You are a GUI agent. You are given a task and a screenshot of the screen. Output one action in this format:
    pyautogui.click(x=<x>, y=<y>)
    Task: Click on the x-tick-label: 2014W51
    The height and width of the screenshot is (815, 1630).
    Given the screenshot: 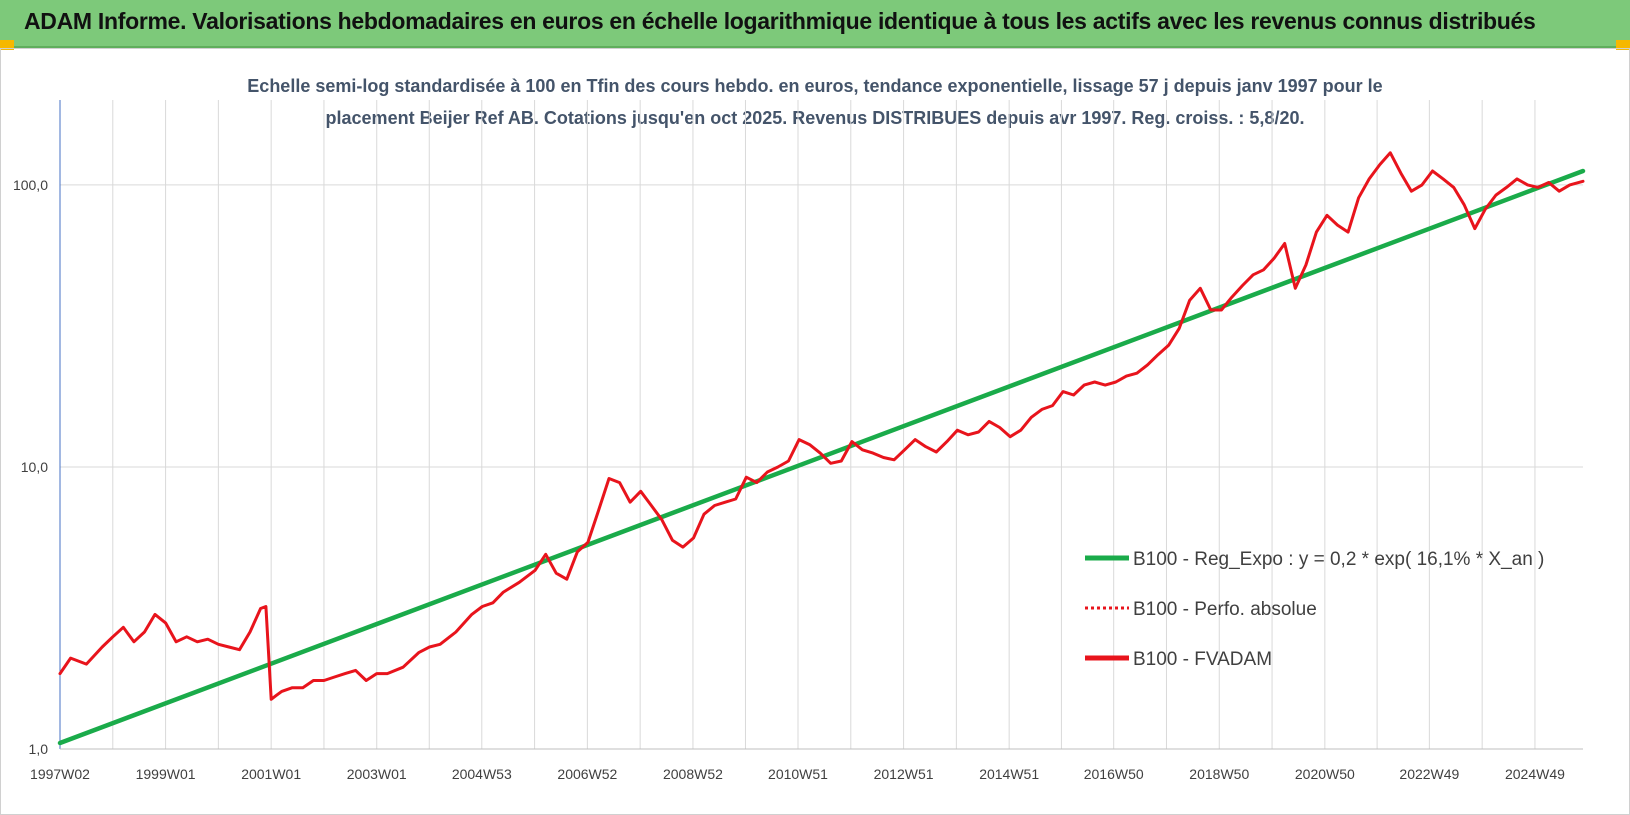 What is the action you would take?
    pyautogui.click(x=1009, y=774)
    